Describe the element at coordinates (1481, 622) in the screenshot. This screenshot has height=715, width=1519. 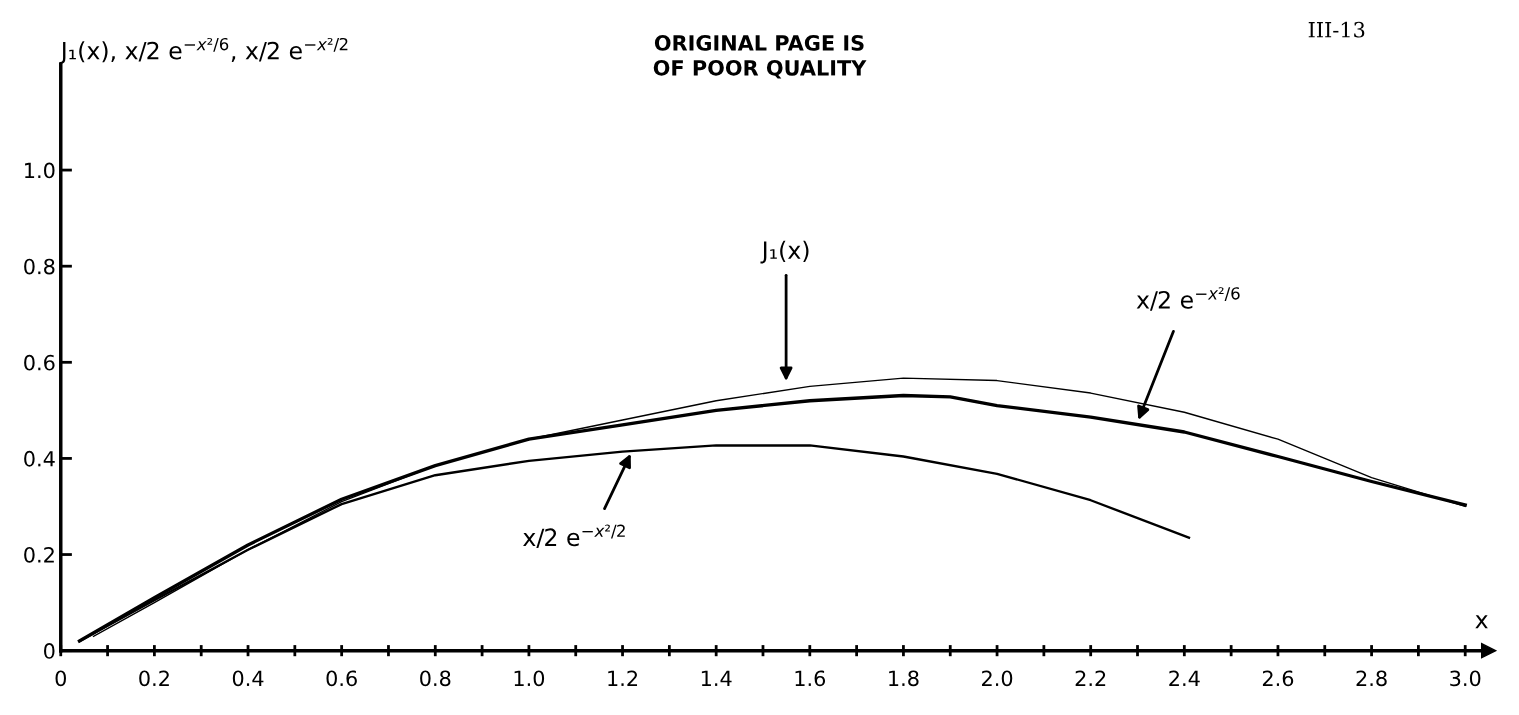
I see `x-axis-title: x` at that location.